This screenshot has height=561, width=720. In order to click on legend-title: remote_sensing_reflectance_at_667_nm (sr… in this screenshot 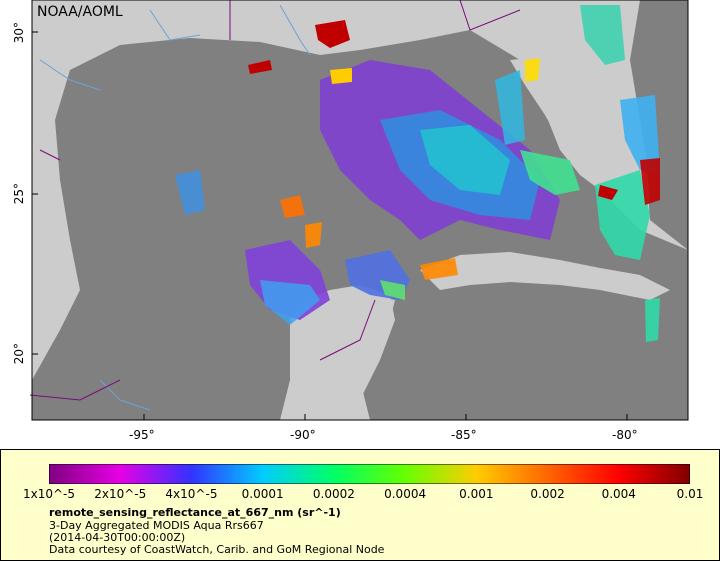, I will do `click(195, 512)`.